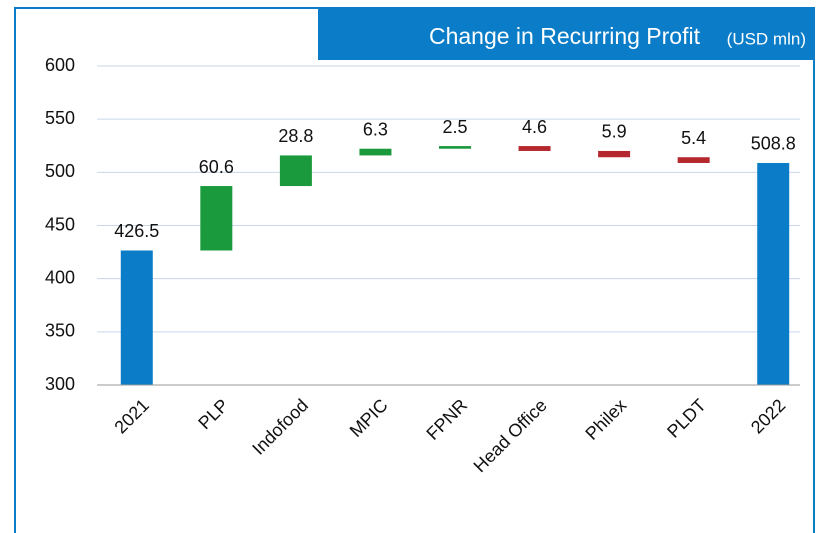 The width and height of the screenshot is (829, 533). I want to click on value-label: 5.9, so click(614, 132).